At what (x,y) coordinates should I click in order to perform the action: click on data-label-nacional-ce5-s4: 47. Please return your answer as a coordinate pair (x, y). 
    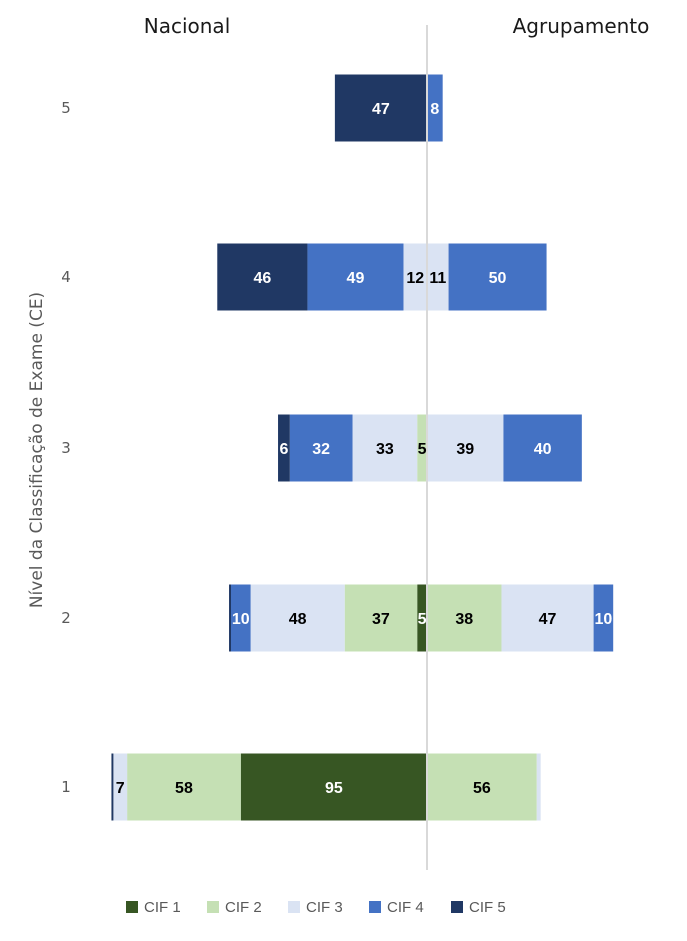
    Looking at the image, I should click on (381, 109).